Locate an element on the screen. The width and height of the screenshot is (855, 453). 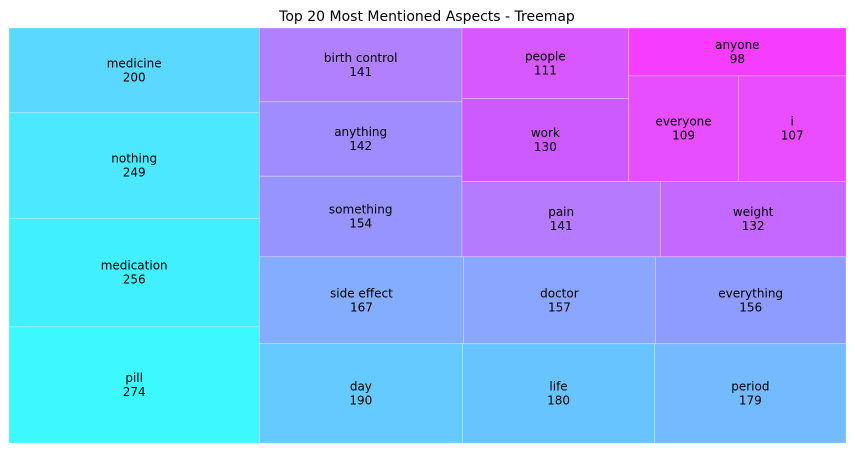
tile-label-everything: everything is located at coordinates (750, 293).